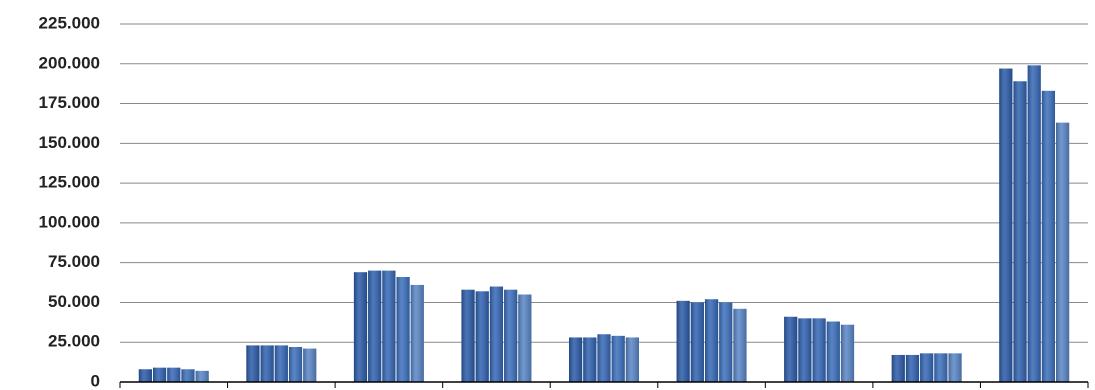 This screenshot has width=1095, height=390. I want to click on y-tick-label: 175.000, so click(69, 102).